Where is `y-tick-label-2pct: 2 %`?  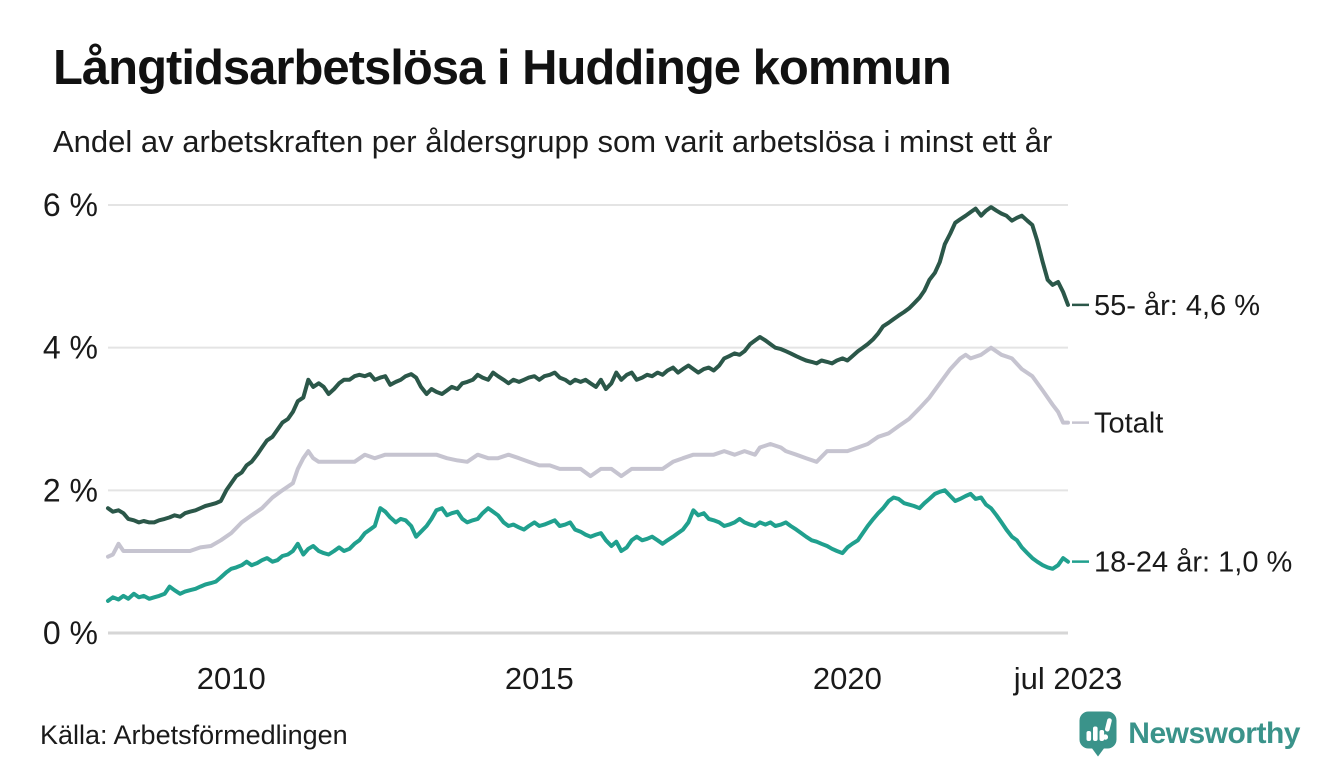
y-tick-label-2pct: 2 % is located at coordinates (70, 490).